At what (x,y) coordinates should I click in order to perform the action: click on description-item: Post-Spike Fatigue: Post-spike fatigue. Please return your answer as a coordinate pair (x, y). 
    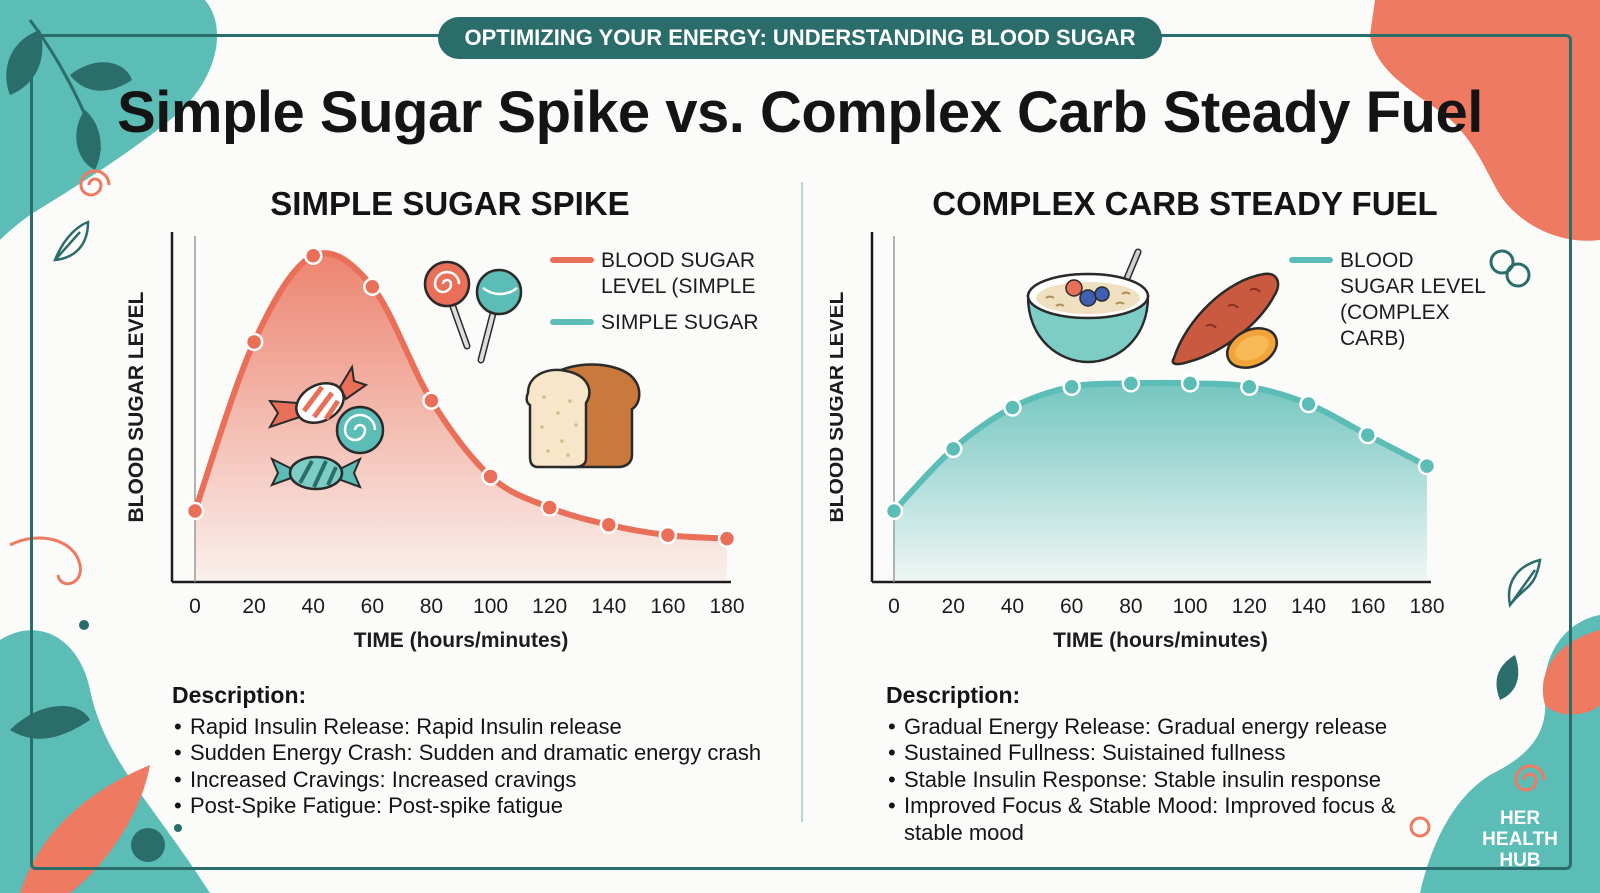
    Looking at the image, I should click on (482, 806).